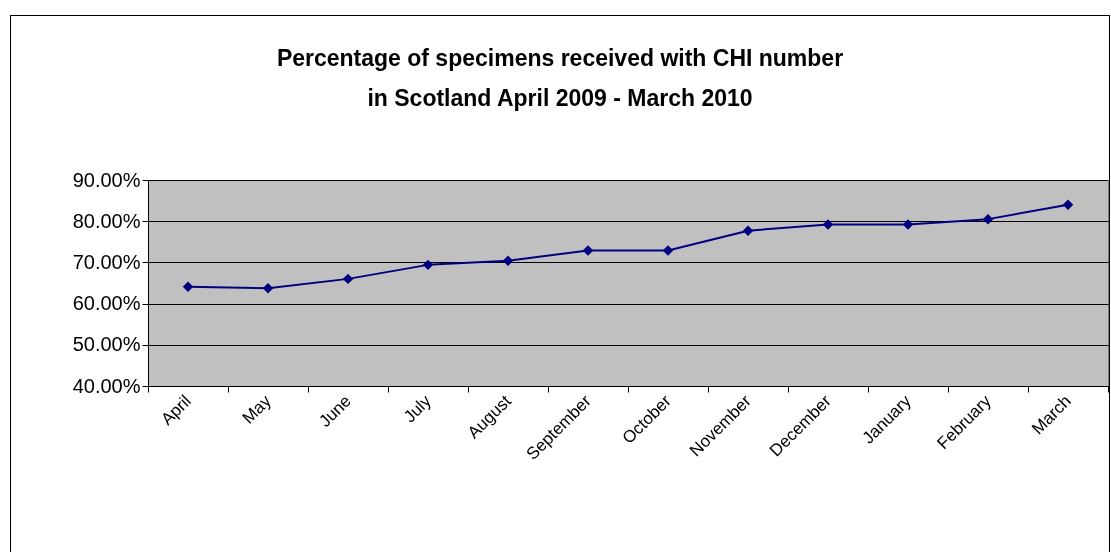 This screenshot has width=1111, height=552. I want to click on y-tick-label: 60.00%, so click(106, 303).